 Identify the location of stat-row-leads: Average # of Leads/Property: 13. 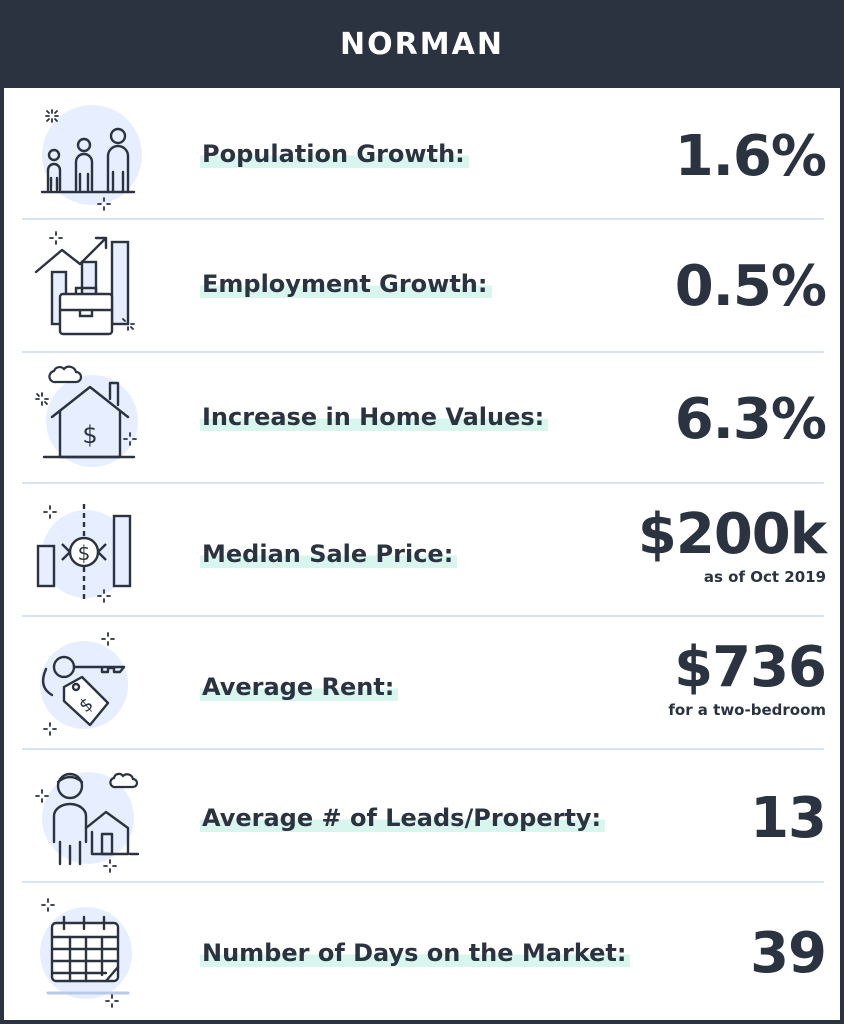
(423, 816).